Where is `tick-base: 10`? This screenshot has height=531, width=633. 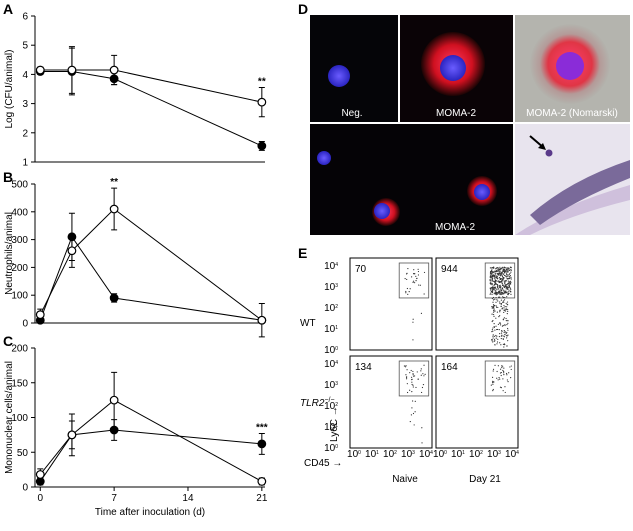
tick-base: 10 is located at coordinates (425, 454).